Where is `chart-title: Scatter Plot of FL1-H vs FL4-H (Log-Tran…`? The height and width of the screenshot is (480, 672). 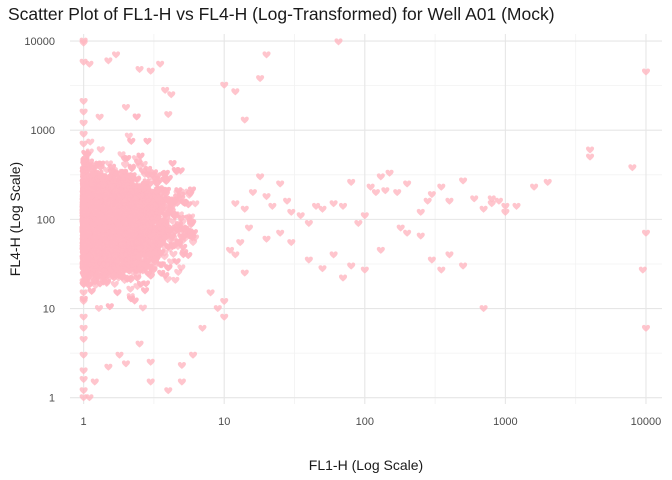 chart-title: Scatter Plot of FL1-H vs FL4-H (Log-Tran… is located at coordinates (281, 14).